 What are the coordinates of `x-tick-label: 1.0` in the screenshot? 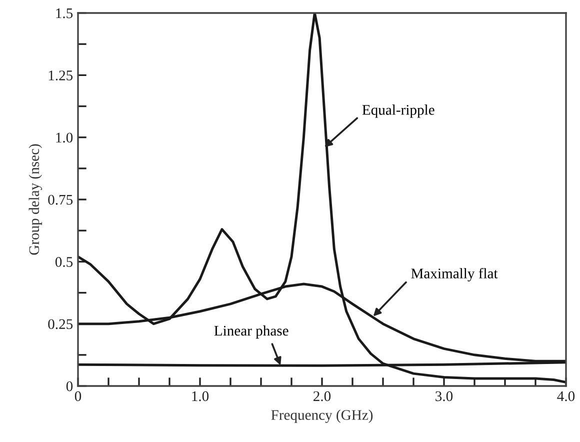 It's located at (200, 396).